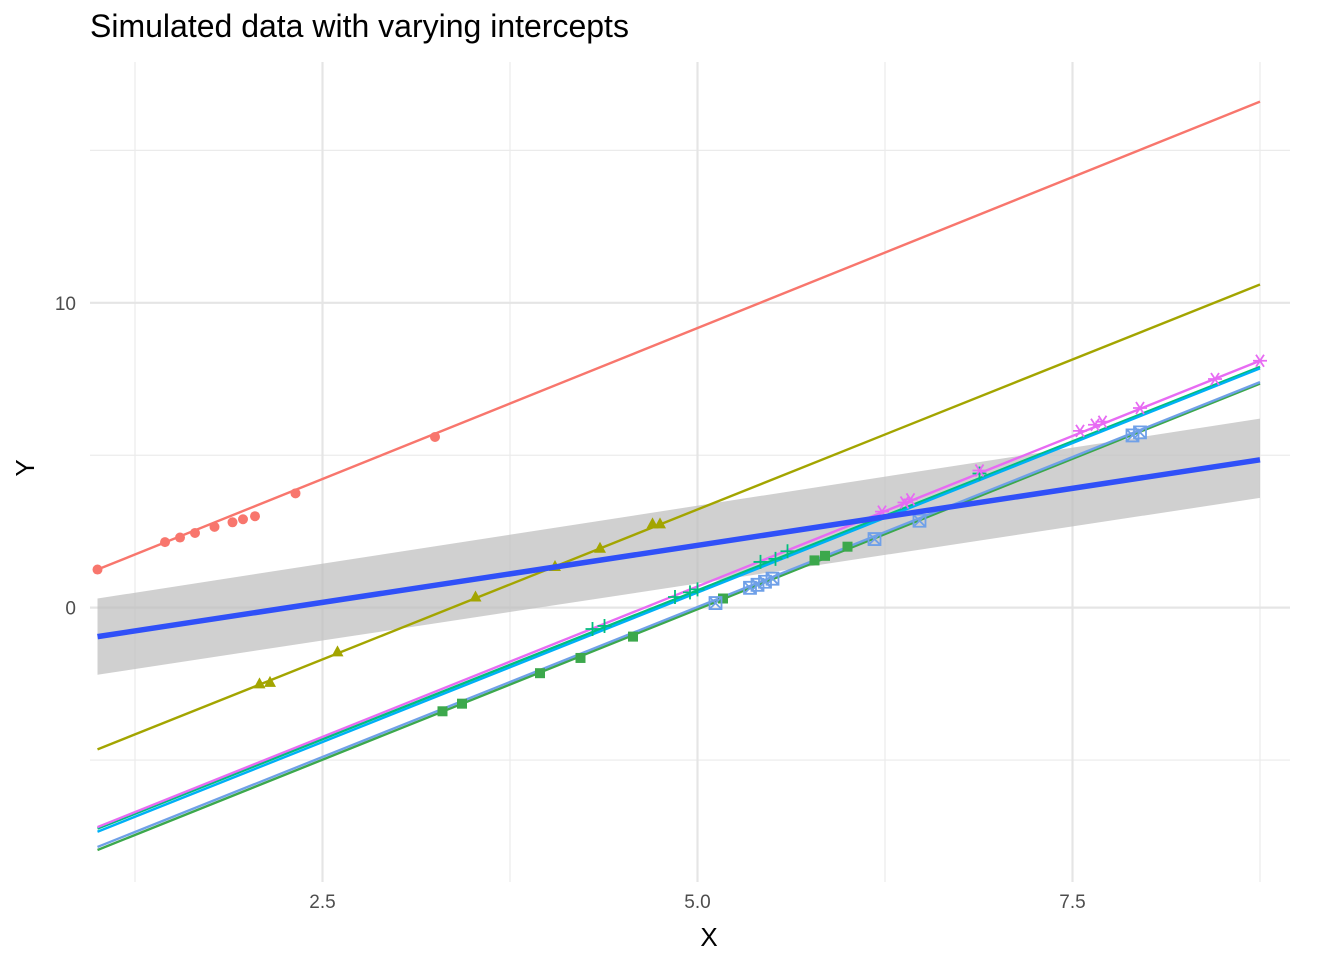 The height and width of the screenshot is (960, 1344). Describe the element at coordinates (25, 467) in the screenshot. I see `y-axis-title: Y` at that location.